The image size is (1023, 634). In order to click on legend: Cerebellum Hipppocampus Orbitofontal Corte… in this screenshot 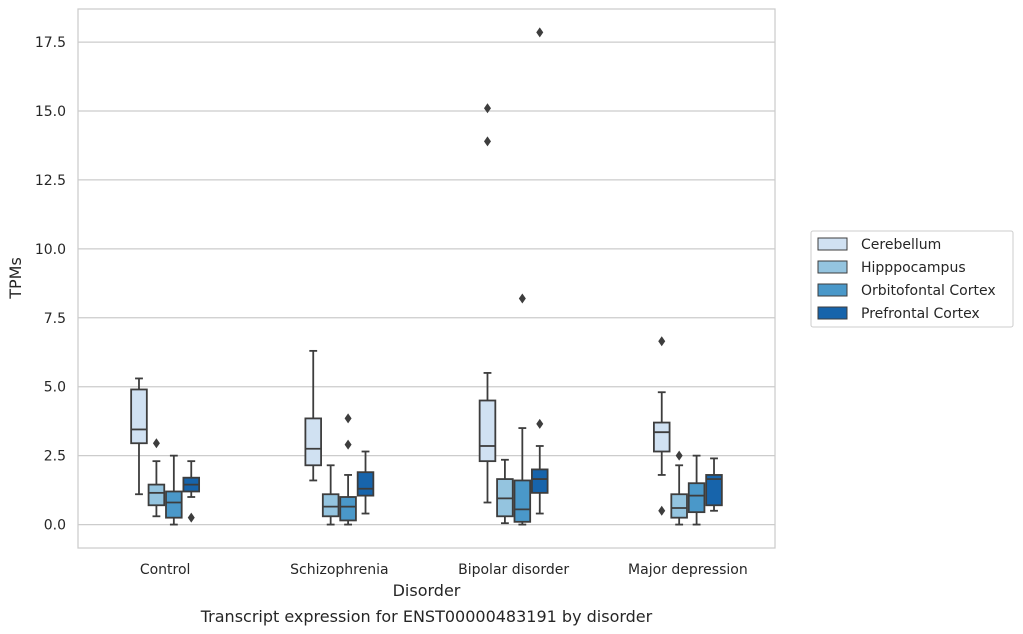, I will do `click(912, 279)`.